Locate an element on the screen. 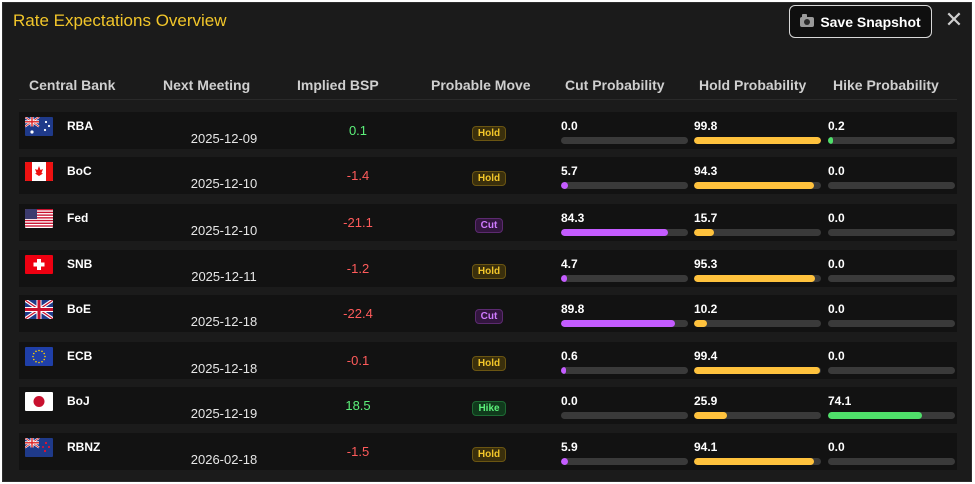 This screenshot has width=975, height=484. cut-probability-value: 0.0 is located at coordinates (569, 126).